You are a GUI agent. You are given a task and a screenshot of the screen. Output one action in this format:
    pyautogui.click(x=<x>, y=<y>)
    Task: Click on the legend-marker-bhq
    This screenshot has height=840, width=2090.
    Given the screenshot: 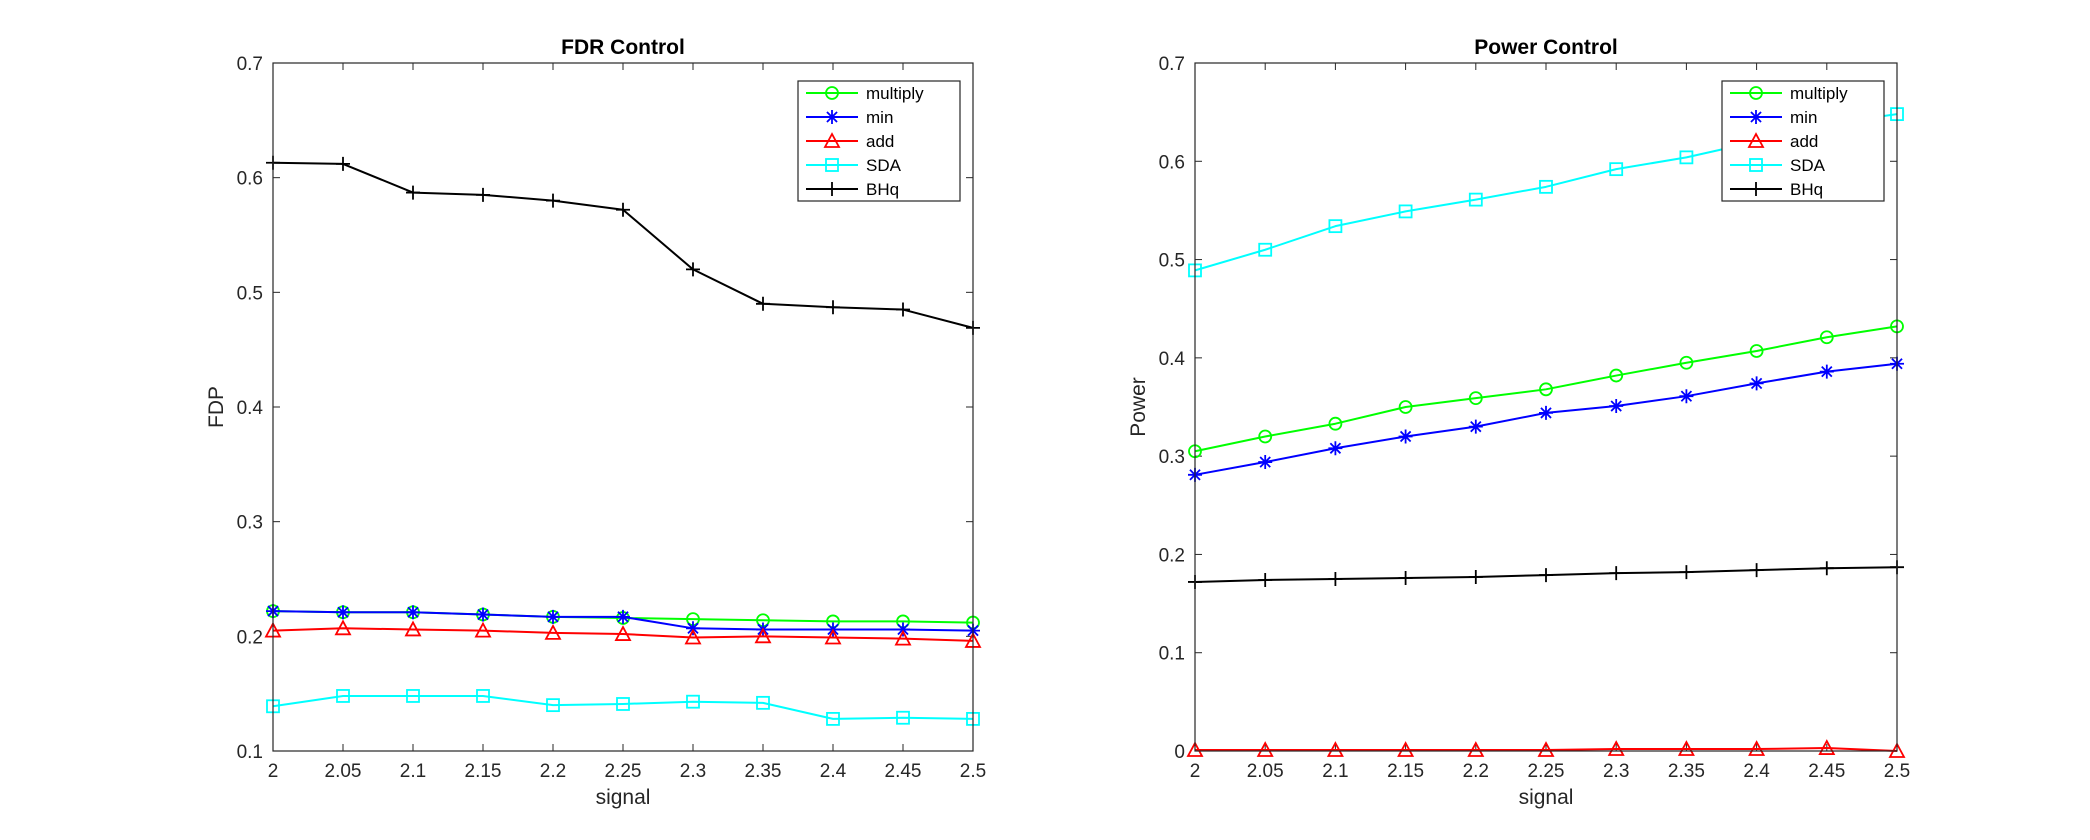 What is the action you would take?
    pyautogui.click(x=1756, y=189)
    